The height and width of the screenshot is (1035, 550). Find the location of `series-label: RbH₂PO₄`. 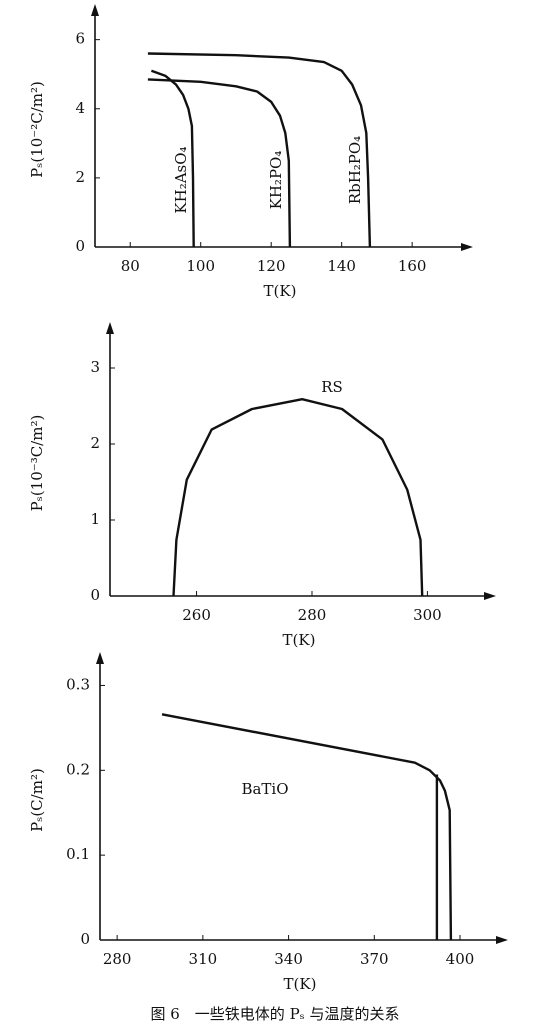

series-label: RbH₂PO₄ is located at coordinates (355, 170).